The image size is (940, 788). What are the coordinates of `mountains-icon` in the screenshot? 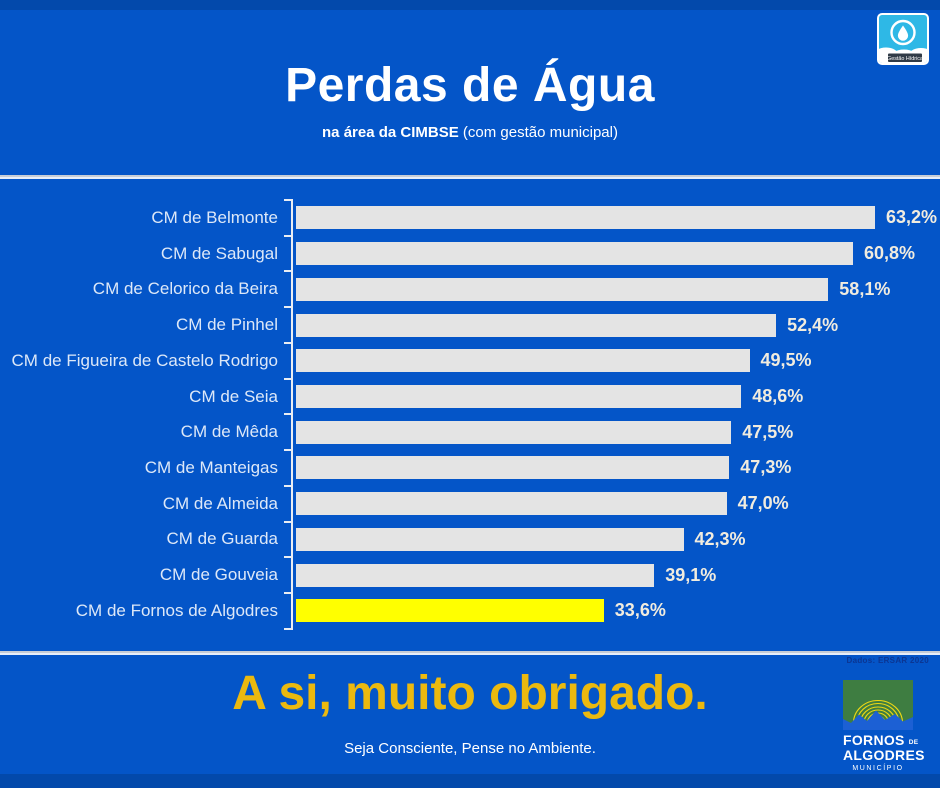 It's located at (878, 720).